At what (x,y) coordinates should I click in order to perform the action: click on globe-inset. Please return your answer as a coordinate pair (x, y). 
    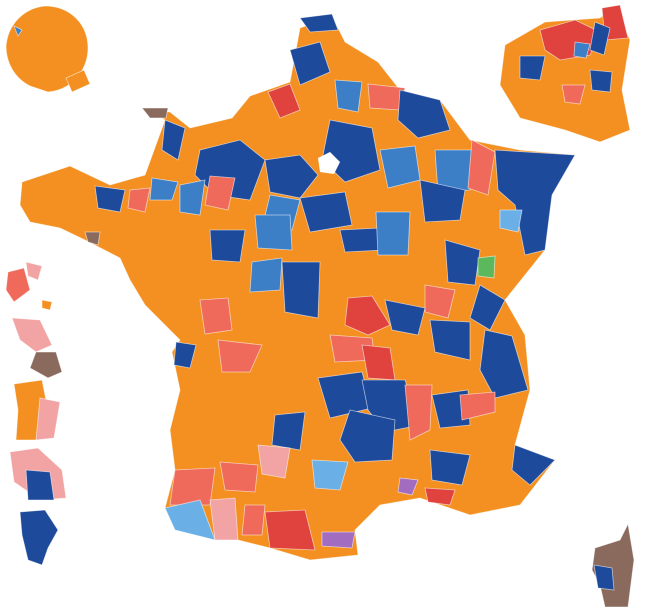
    Looking at the image, I should click on (48, 49).